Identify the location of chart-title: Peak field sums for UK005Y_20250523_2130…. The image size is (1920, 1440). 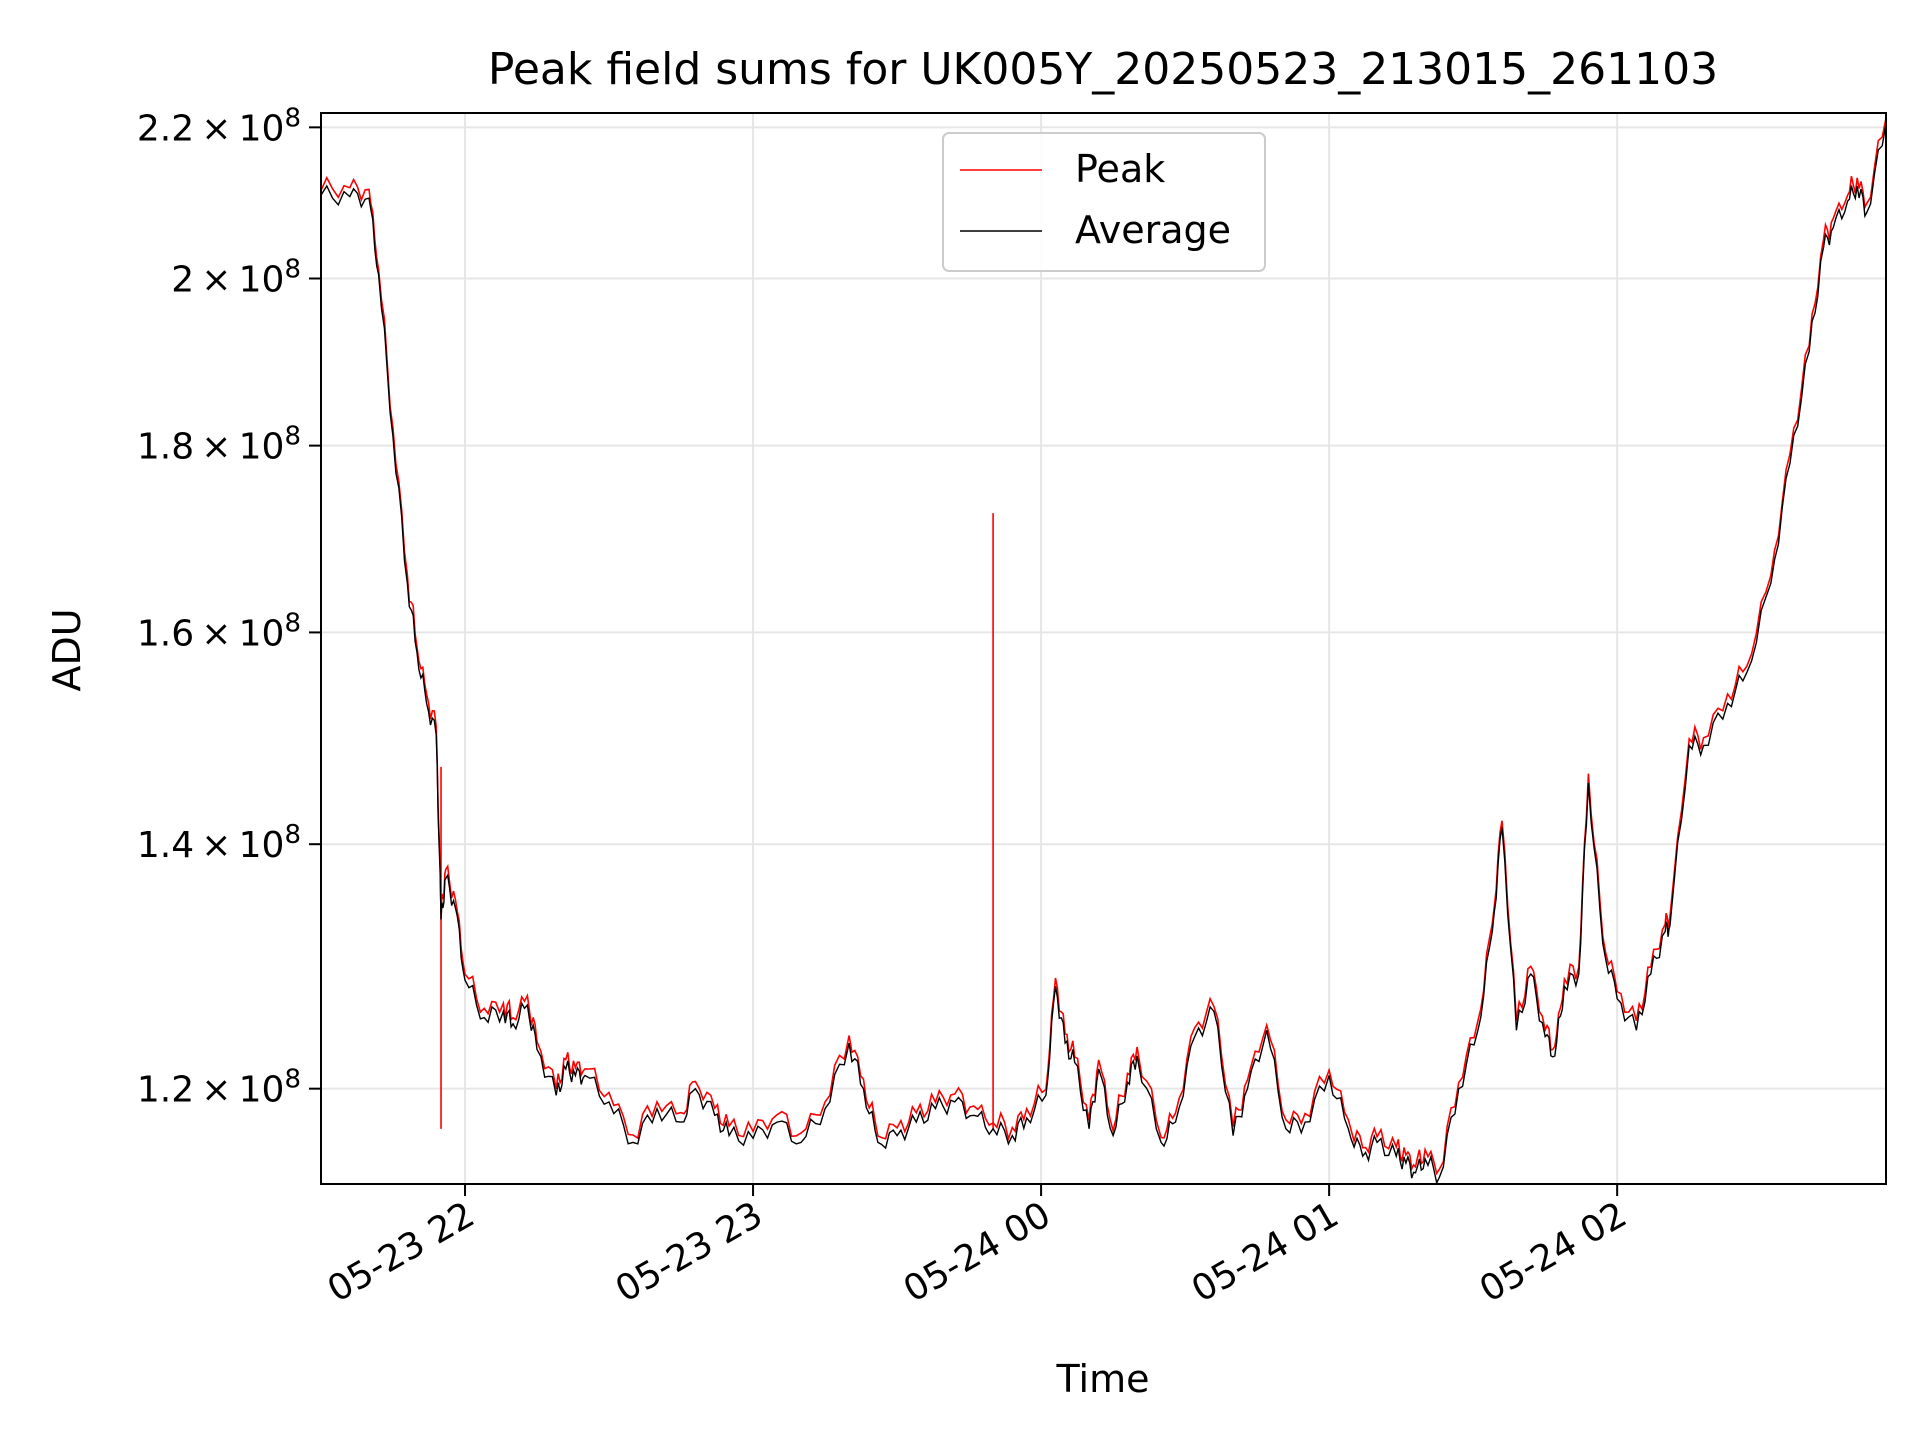
(1103, 69).